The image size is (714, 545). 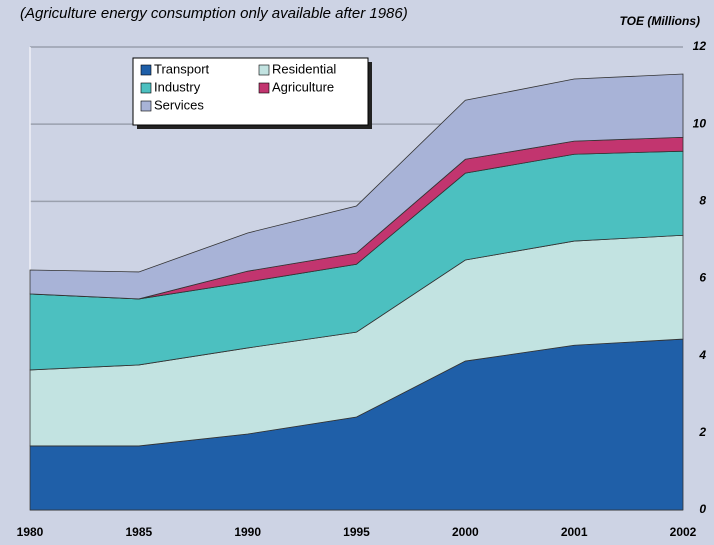 What do you see at coordinates (465, 532) in the screenshot?
I see `x-tick-label: 2000` at bounding box center [465, 532].